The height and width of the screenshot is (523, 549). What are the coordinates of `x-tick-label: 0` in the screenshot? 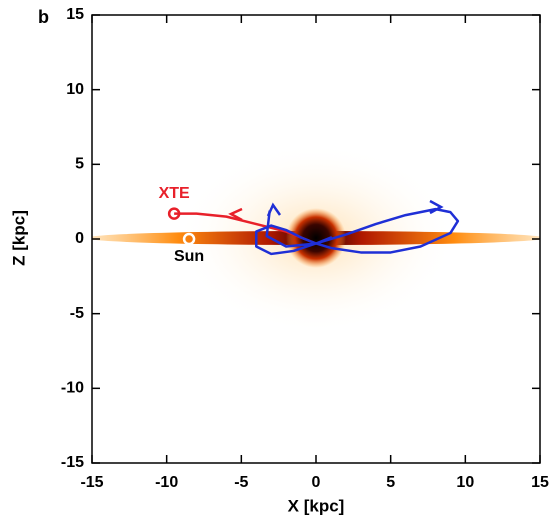 It's located at (316, 482).